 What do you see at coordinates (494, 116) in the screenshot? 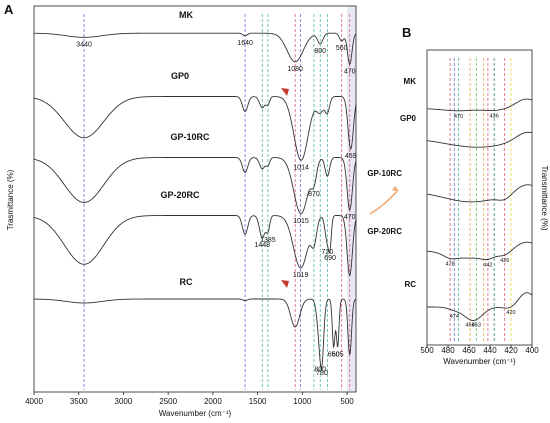
I see `peak-label-436: 436` at bounding box center [494, 116].